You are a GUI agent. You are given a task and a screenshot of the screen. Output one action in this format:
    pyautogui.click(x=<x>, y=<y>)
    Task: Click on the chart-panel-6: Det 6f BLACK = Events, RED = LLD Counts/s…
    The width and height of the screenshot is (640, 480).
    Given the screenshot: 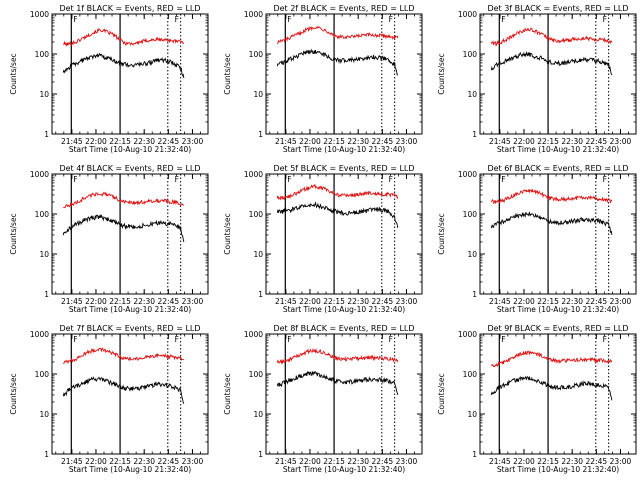 What is the action you would take?
    pyautogui.click(x=537, y=239)
    